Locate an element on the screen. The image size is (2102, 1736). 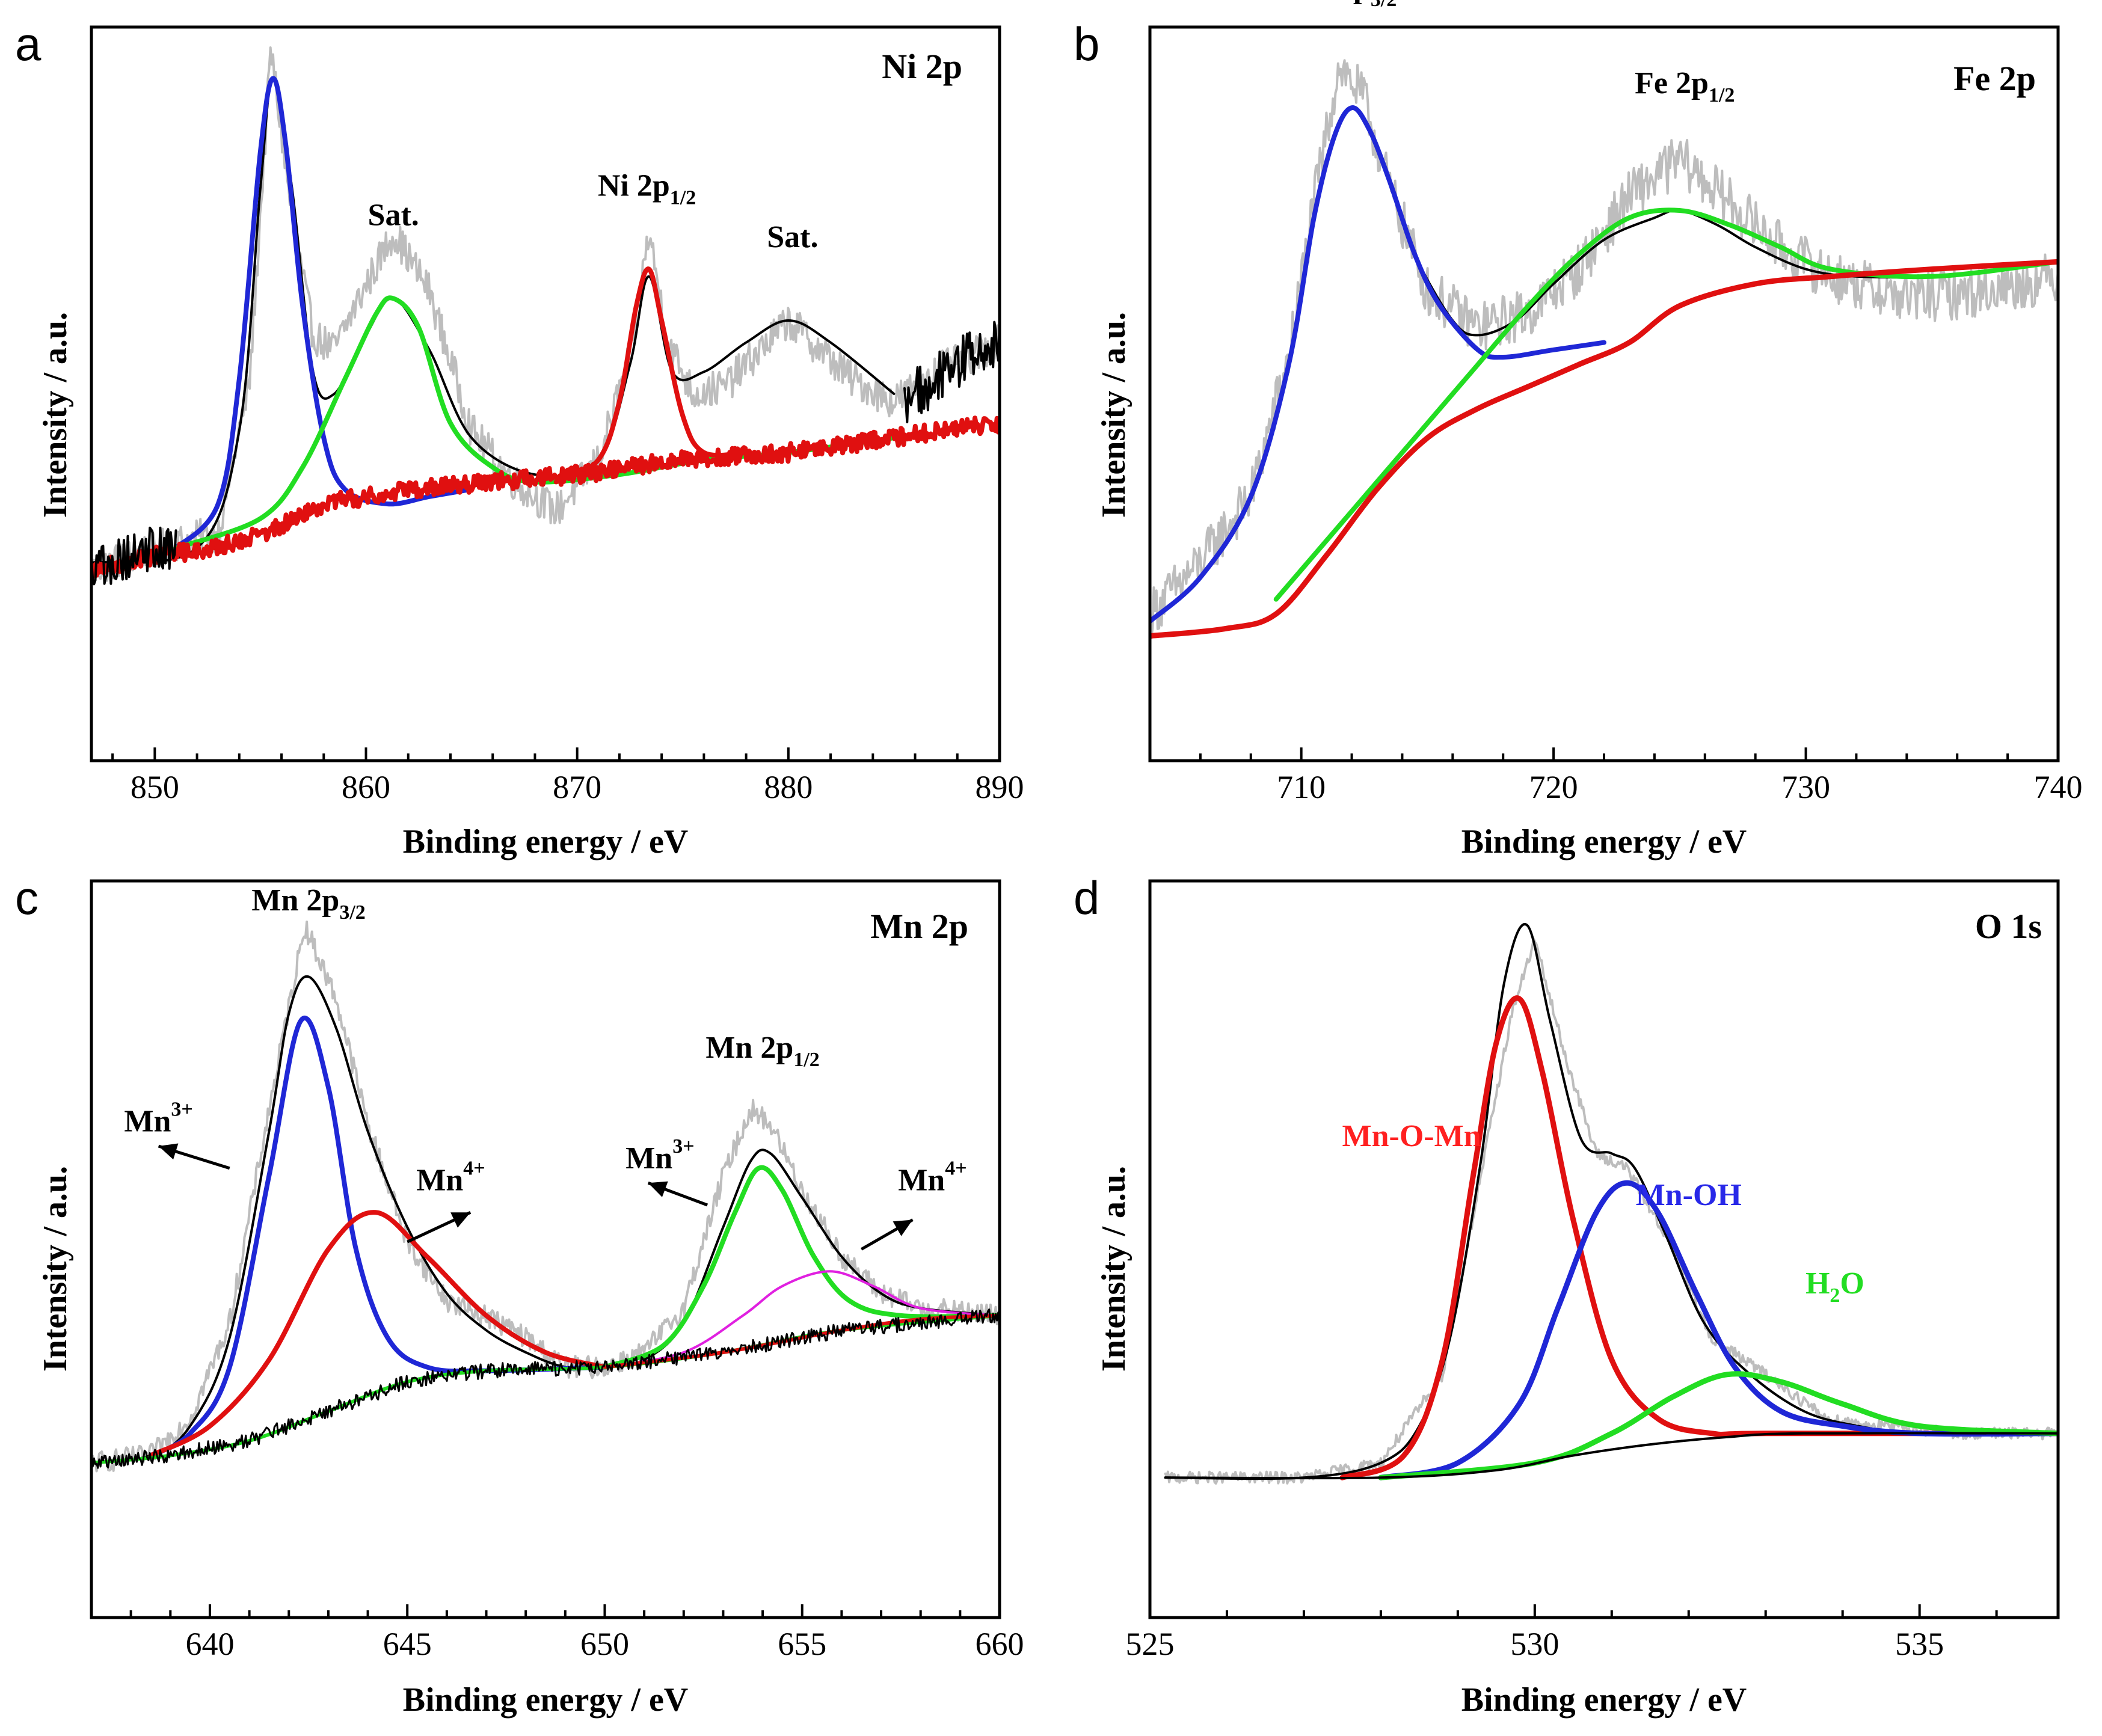
panel-a-xtick-label: 870 is located at coordinates (577, 787).